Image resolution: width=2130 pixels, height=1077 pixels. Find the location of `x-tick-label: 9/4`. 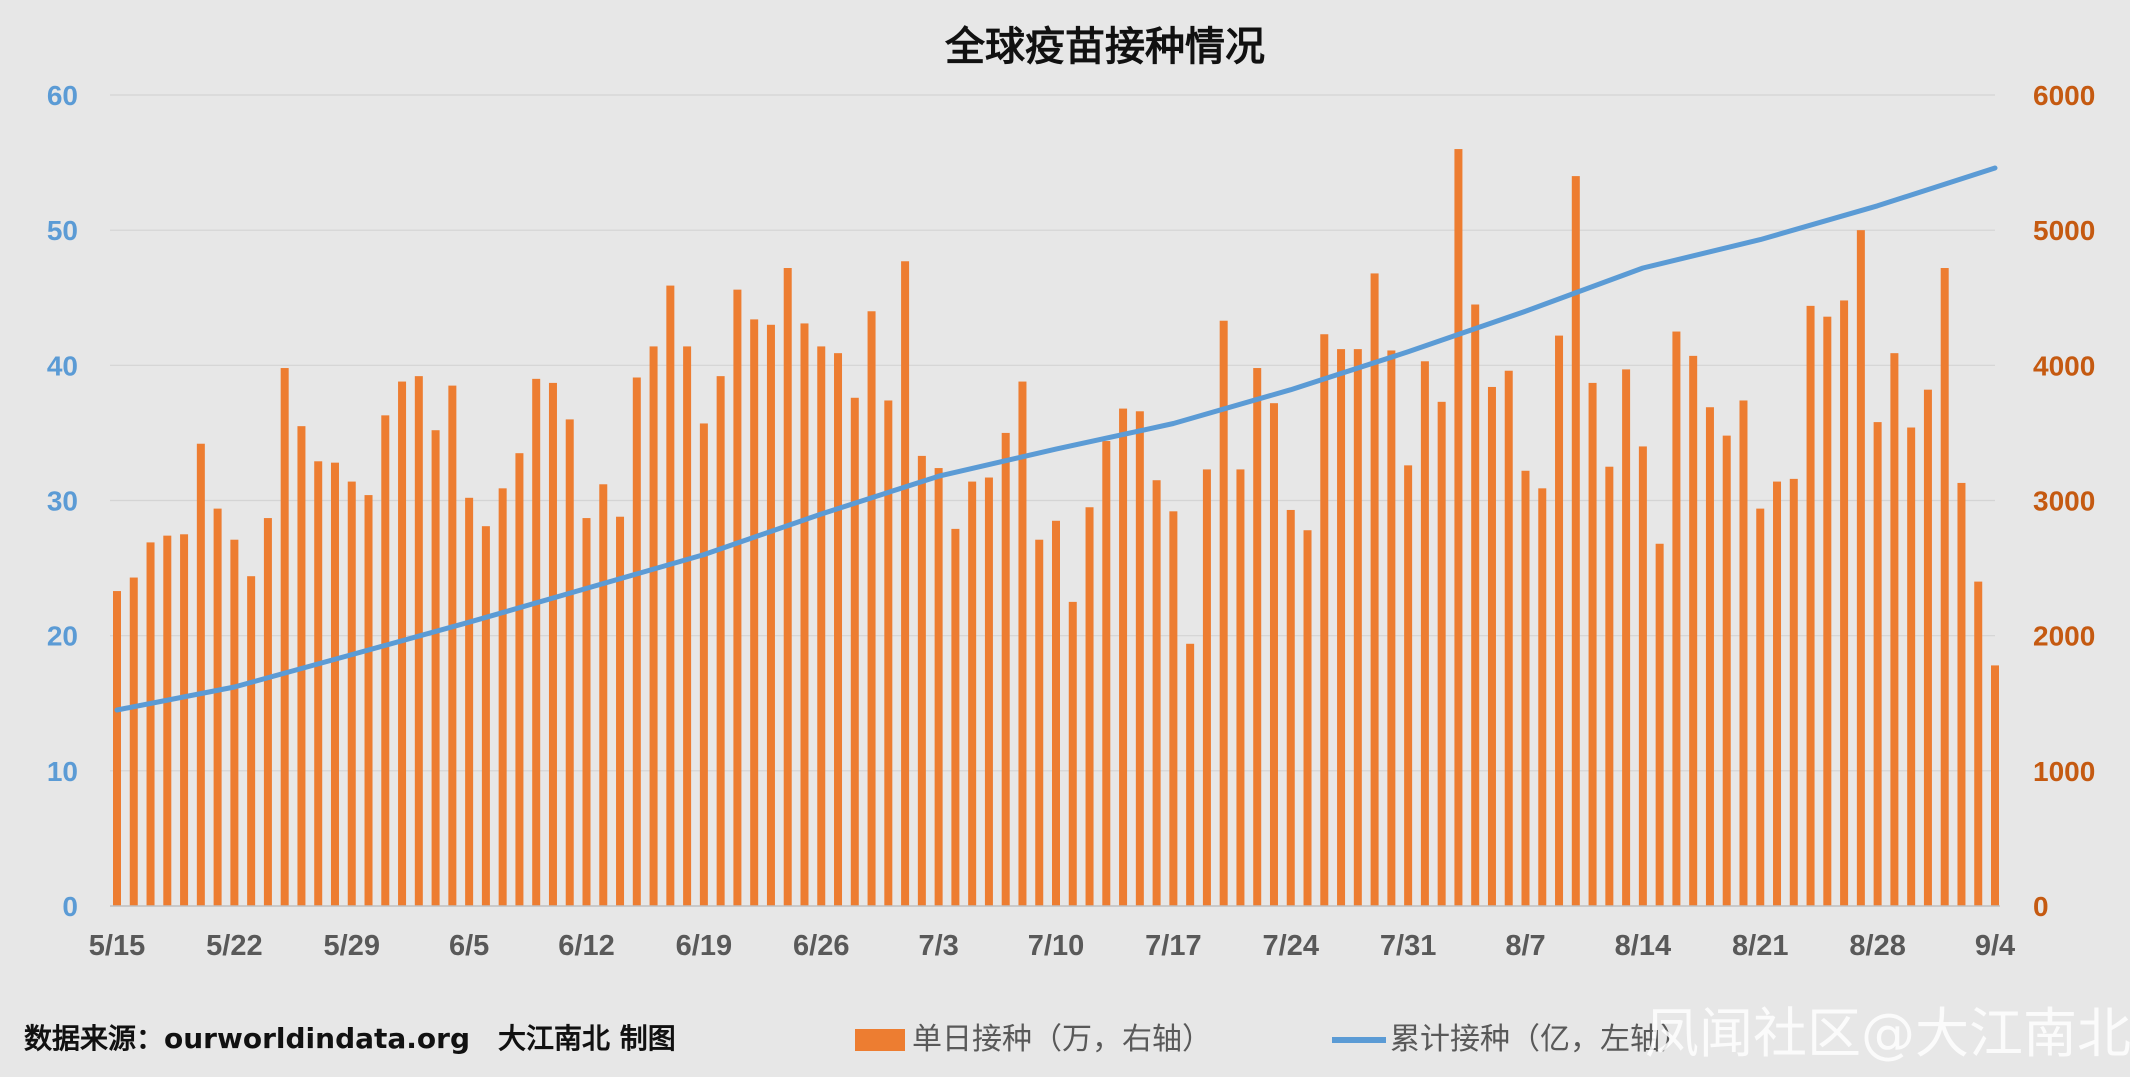

x-tick-label: 9/4 is located at coordinates (1995, 946).